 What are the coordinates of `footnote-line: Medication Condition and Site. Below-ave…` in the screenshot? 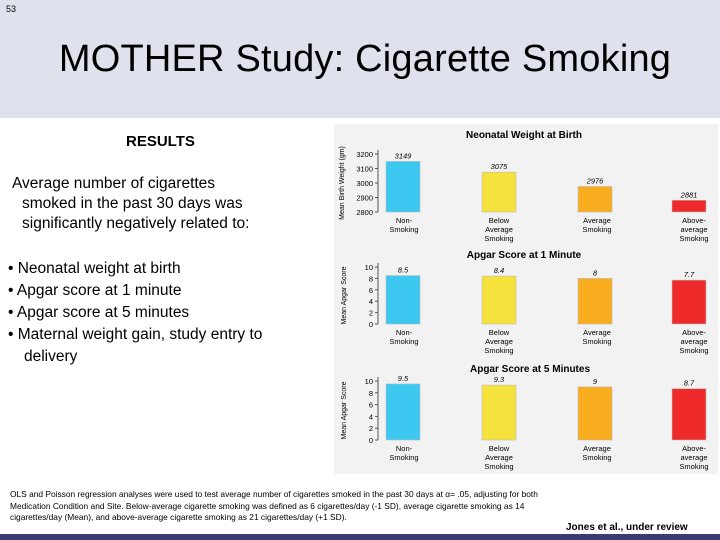 It's located at (267, 505).